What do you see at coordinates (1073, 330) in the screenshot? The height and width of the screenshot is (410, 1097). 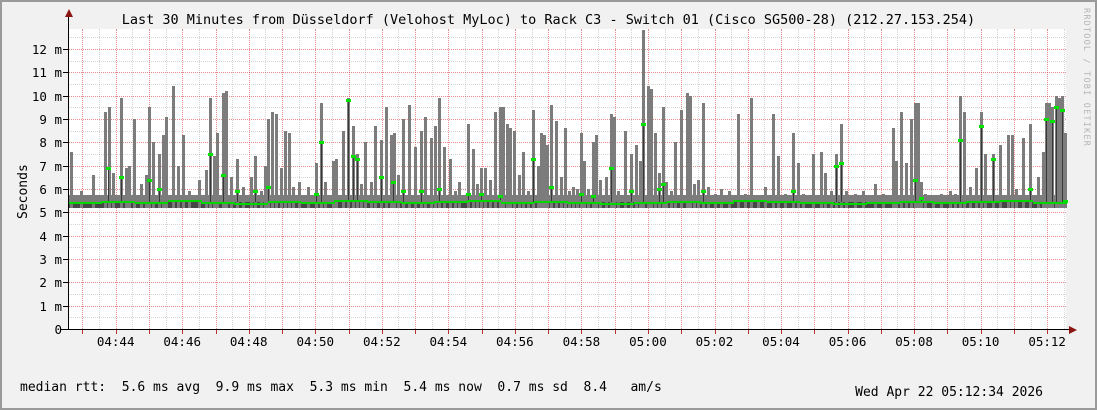 I see `x-axis-arrow` at bounding box center [1073, 330].